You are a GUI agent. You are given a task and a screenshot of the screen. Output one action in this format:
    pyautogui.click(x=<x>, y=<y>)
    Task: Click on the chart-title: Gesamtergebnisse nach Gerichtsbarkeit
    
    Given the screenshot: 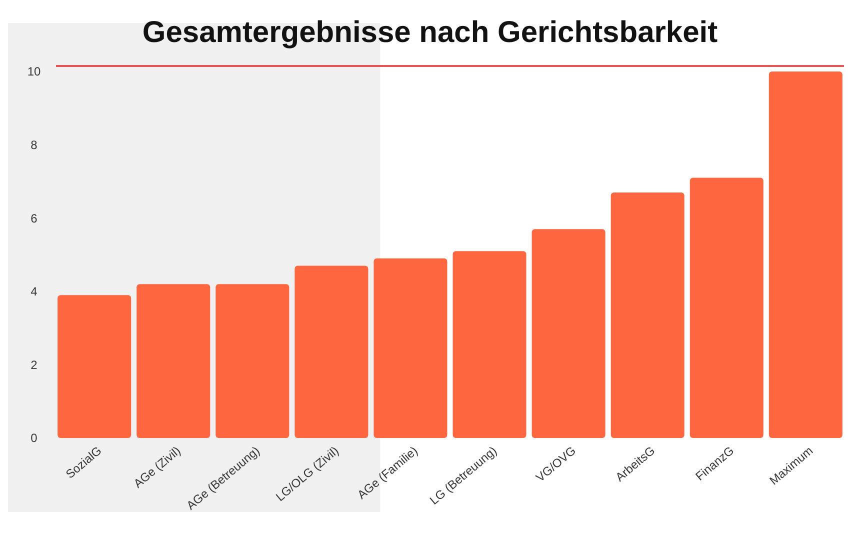 What is the action you would take?
    pyautogui.click(x=430, y=32)
    